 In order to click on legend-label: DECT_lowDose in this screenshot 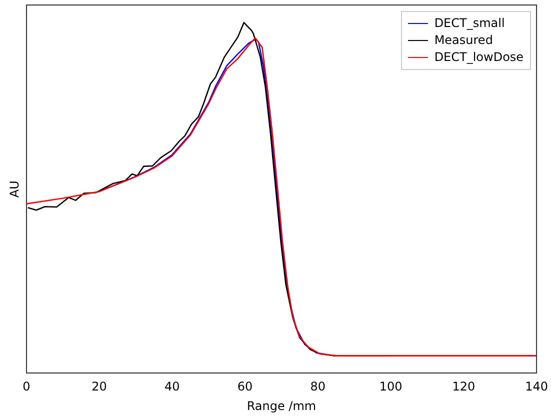, I will do `click(479, 57)`.